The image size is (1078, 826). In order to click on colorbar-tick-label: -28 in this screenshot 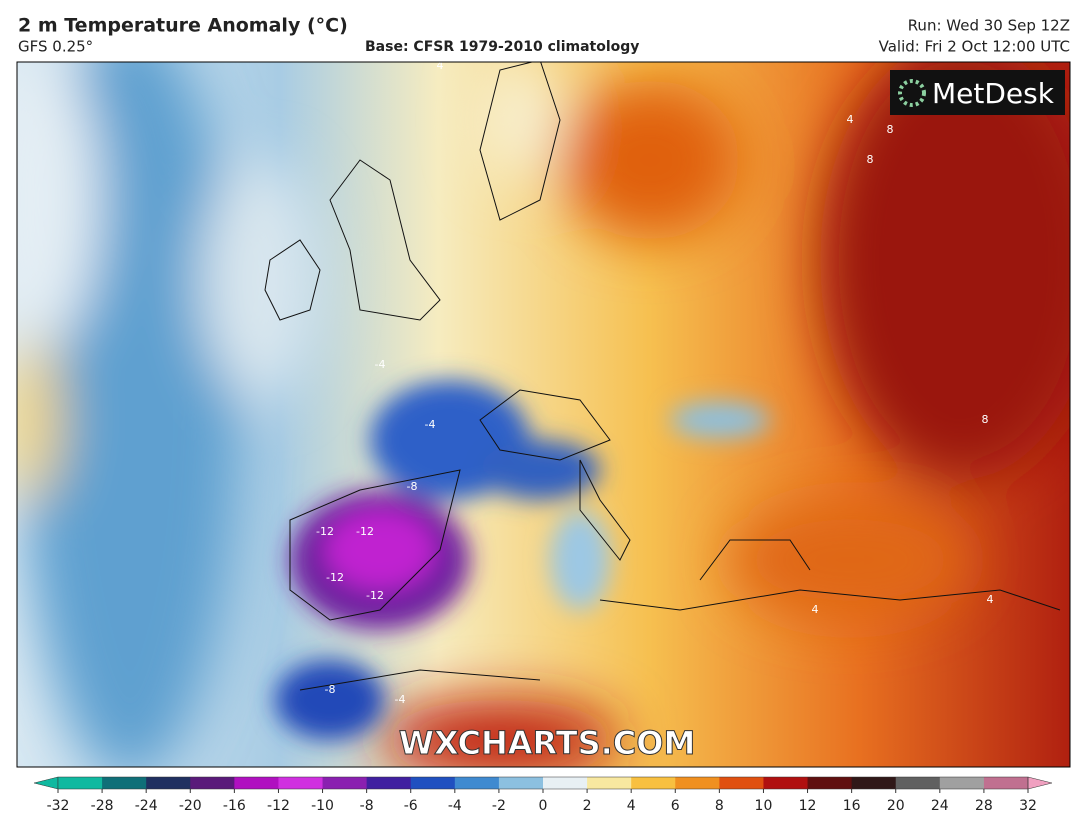, I will do `click(102, 806)`.